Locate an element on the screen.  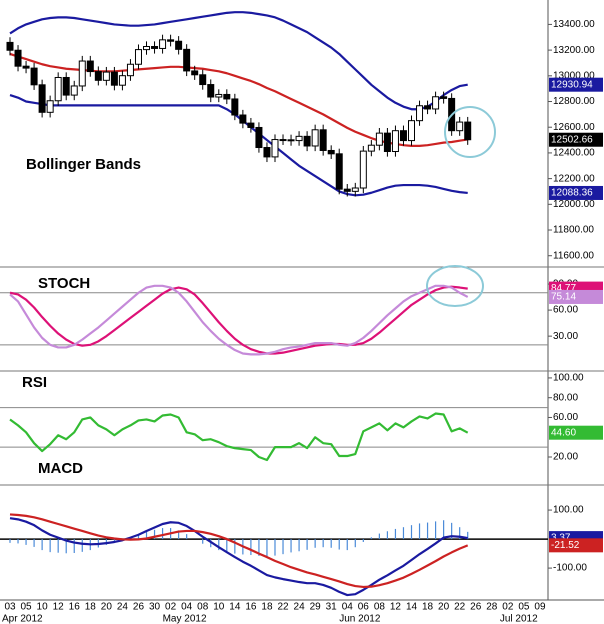
x-tick-label: 02 is located at coordinates (171, 607).